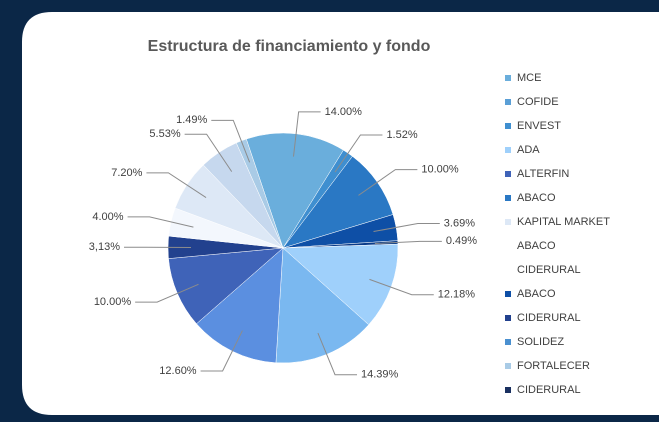  I want to click on legend-label: KAPITAL MARKET, so click(563, 222).